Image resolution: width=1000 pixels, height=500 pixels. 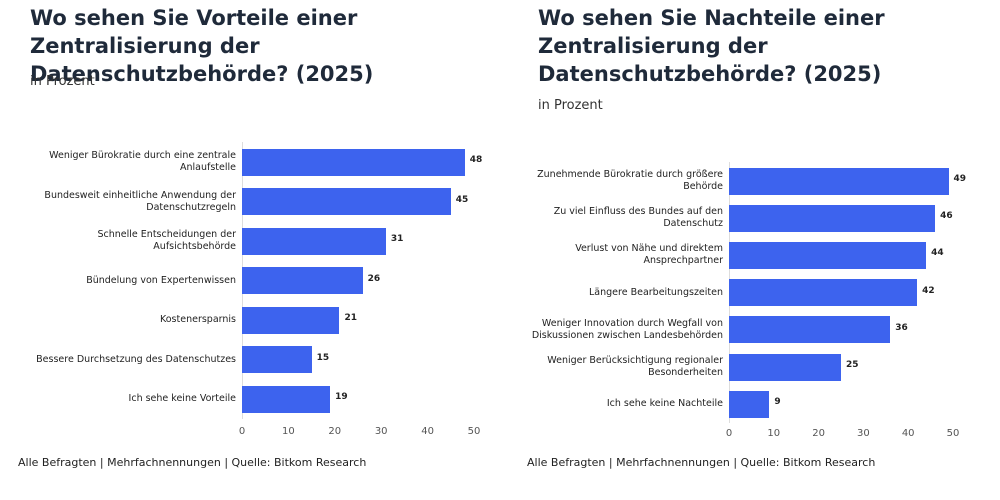 I want to click on category-label: Kostenersparnis, so click(x=197, y=319).